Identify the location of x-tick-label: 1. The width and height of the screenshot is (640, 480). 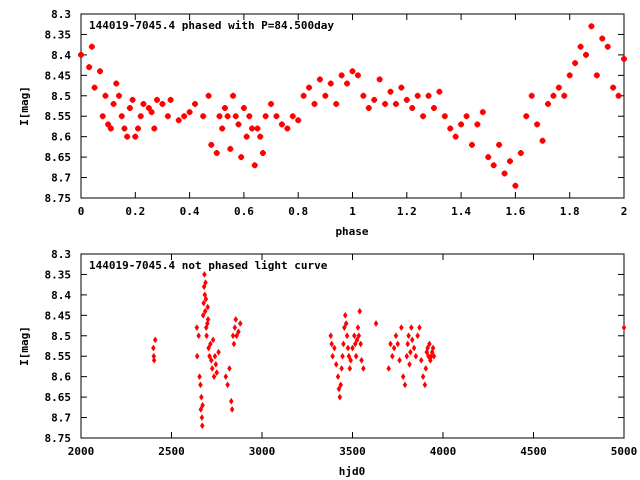
(352, 211).